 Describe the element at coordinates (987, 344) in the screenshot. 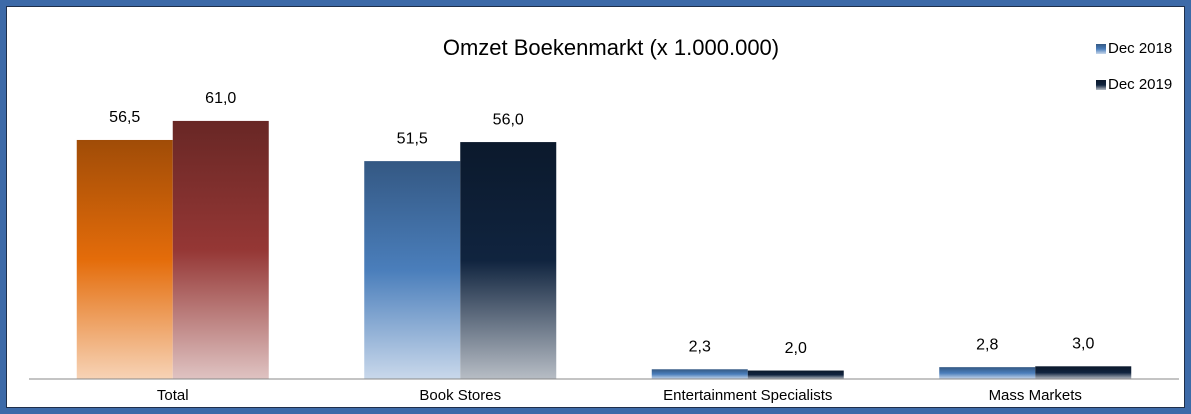

I see `value-label: 2,8` at that location.